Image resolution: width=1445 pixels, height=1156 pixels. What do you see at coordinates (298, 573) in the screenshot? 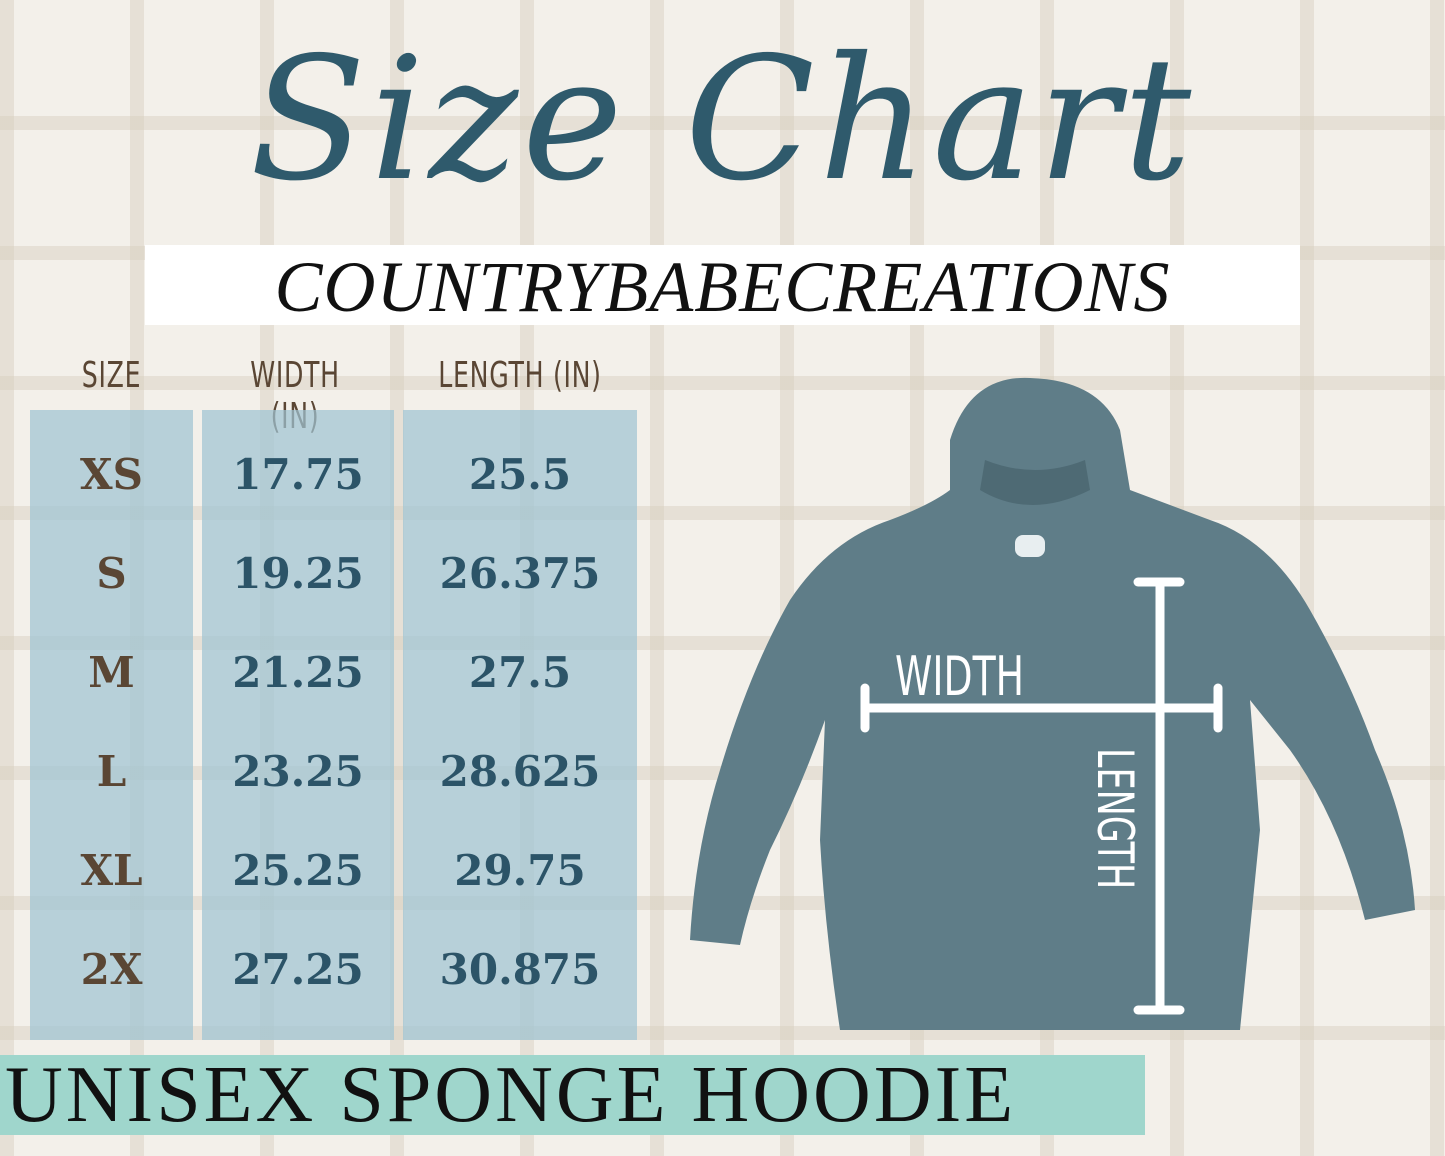
I see `cell-width: 19.25` at bounding box center [298, 573].